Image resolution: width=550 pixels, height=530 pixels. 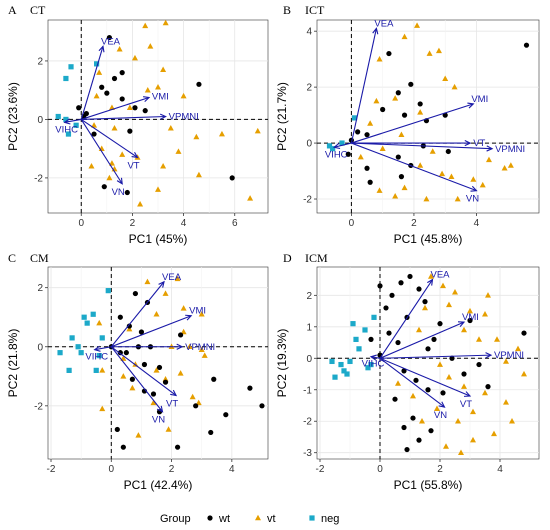 I want to click on vector-vt, so click(x=109, y=138).